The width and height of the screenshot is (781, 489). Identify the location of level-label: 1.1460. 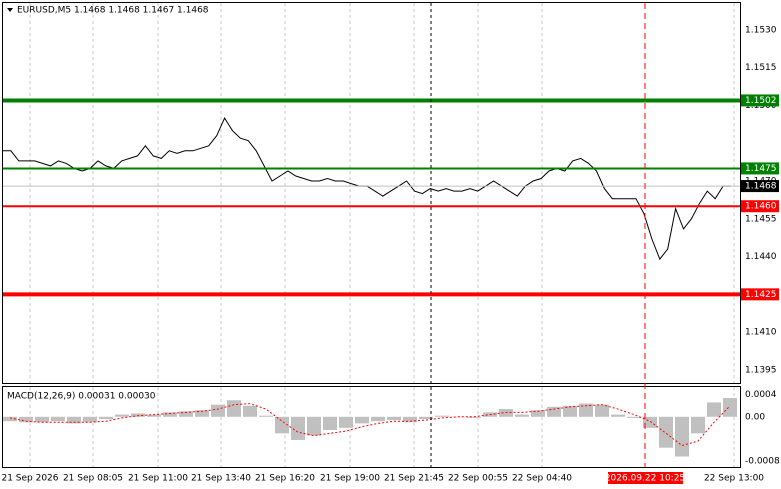
(761, 207).